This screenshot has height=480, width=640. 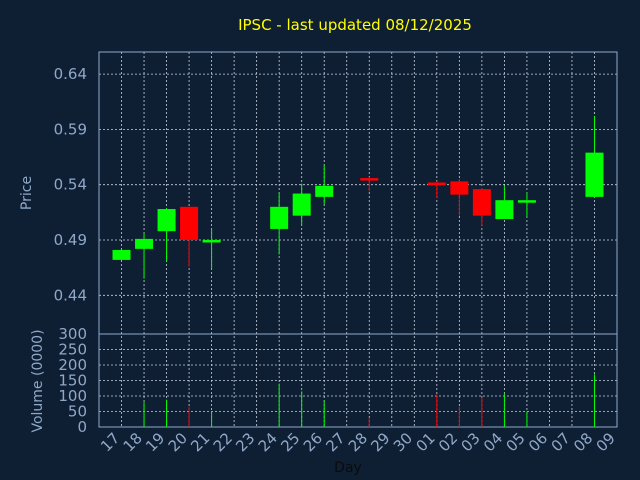 What do you see at coordinates (70, 295) in the screenshot?
I see `price-tick-label: 0.44` at bounding box center [70, 295].